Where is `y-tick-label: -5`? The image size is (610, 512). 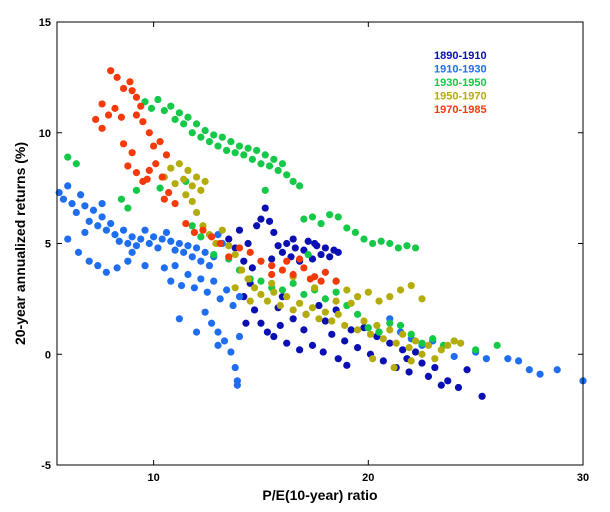
y-tick-label: -5 is located at coordinates (46, 466).